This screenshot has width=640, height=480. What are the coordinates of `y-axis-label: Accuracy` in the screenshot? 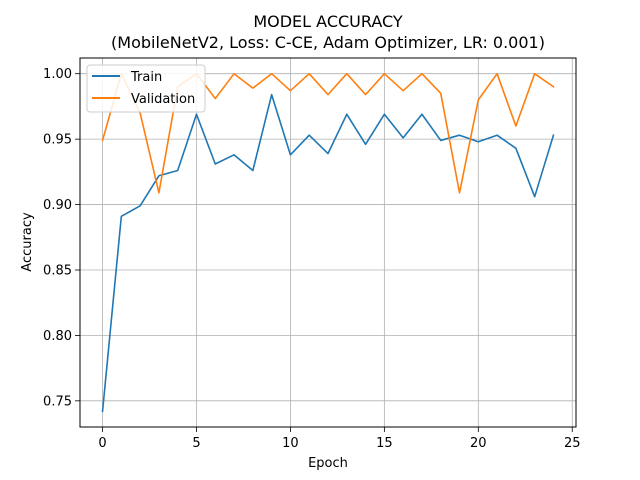 It's located at (27, 242).